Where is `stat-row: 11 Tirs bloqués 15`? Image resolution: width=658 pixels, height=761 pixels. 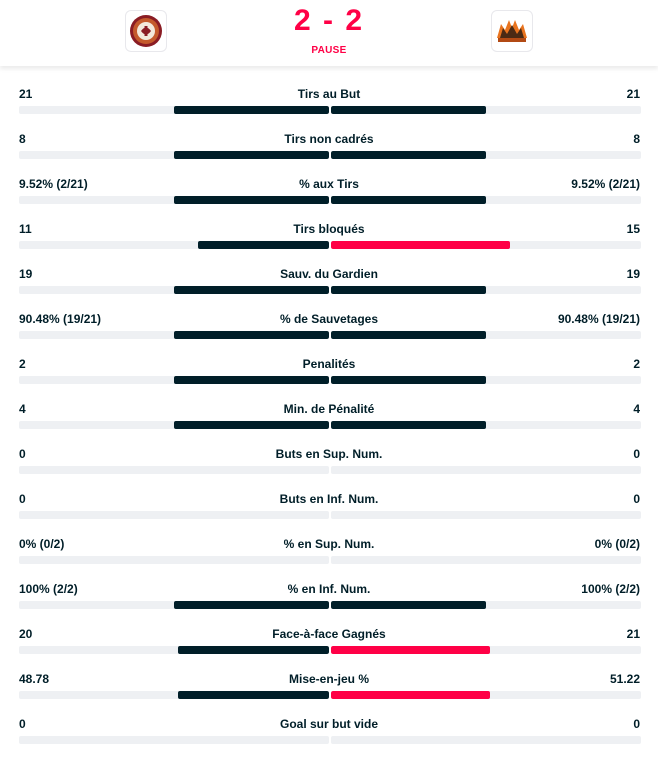 stat-row: 11 Tirs bloqués 15 is located at coordinates (329, 225).